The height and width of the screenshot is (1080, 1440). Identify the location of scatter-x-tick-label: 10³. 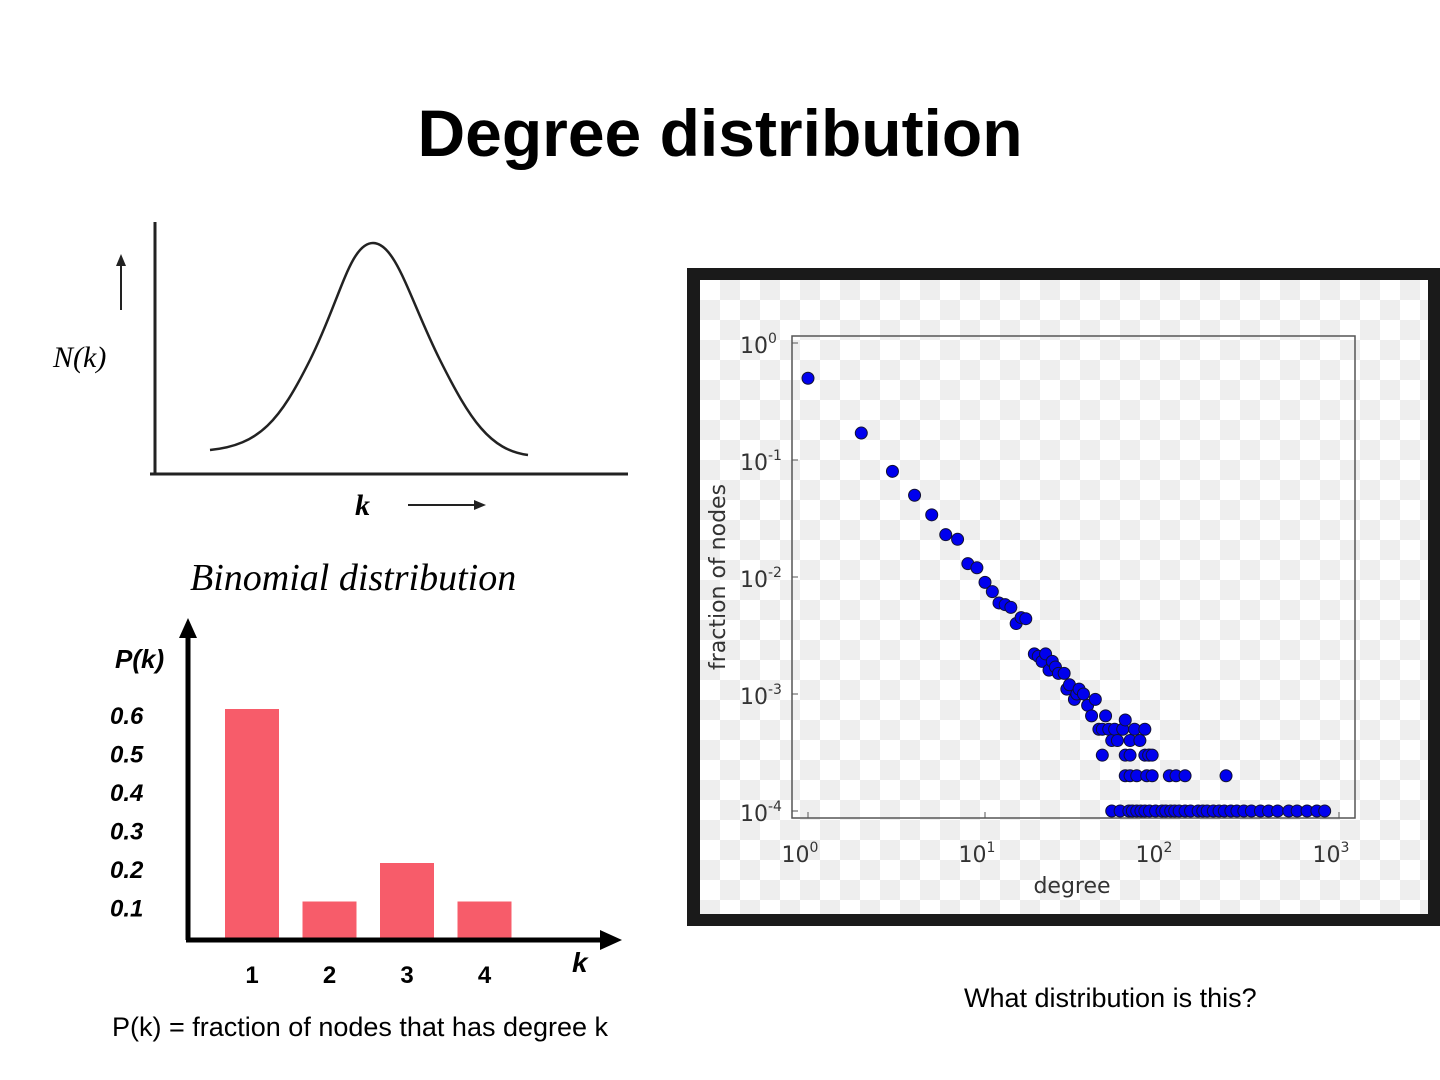
(1331, 854).